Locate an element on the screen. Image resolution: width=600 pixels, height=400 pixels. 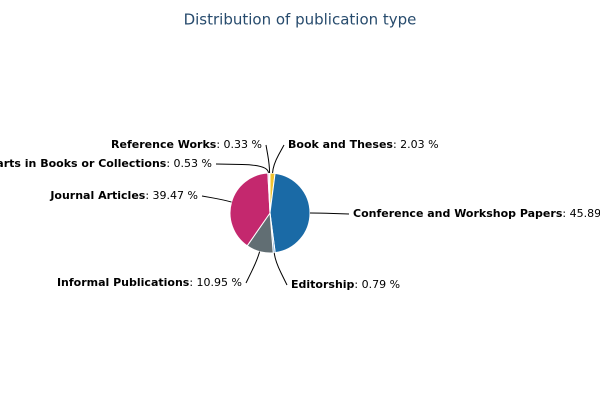
label-value: : 10.95 % is located at coordinates (215, 282).